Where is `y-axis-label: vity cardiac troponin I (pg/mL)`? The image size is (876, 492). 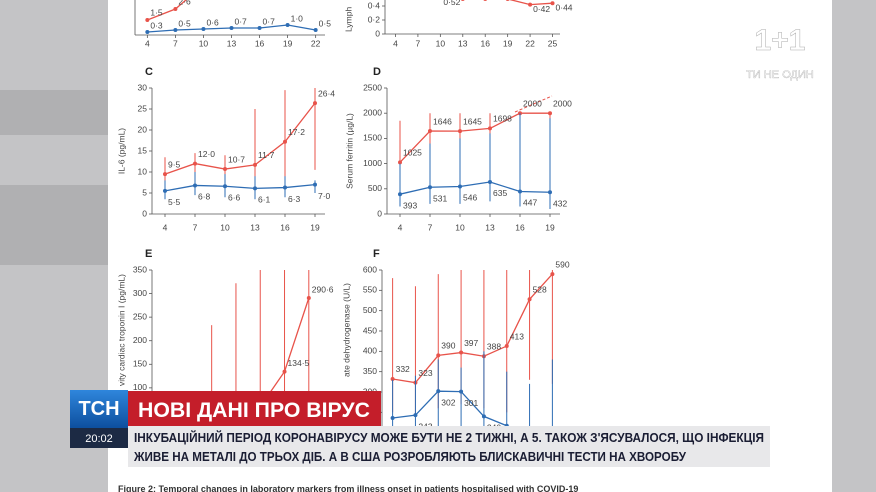 y-axis-label: vity cardiac troponin I (pg/mL) is located at coordinates (121, 330).